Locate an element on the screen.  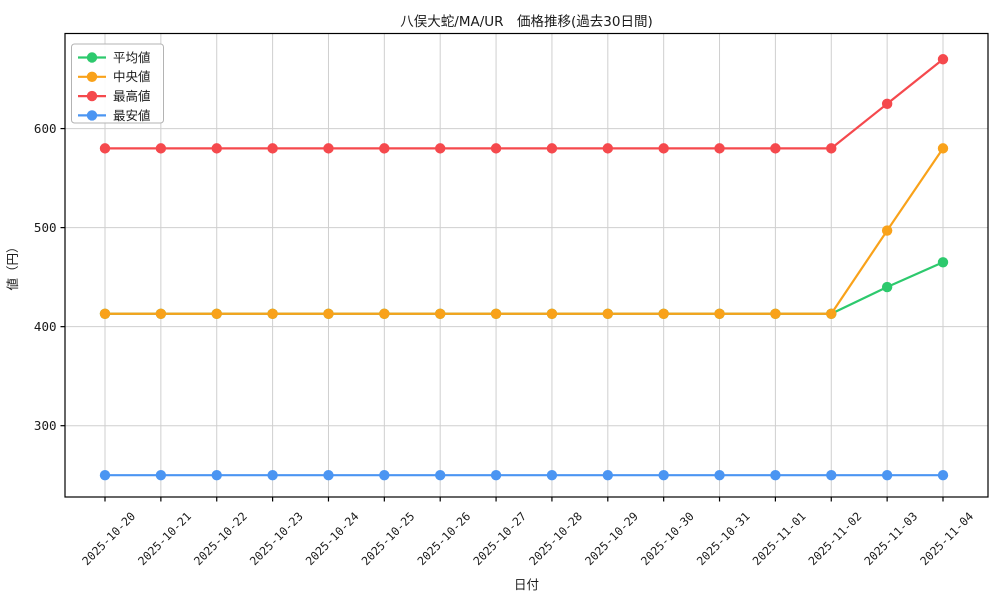
x-tick-label: 2025-10-20 is located at coordinates (108, 538).